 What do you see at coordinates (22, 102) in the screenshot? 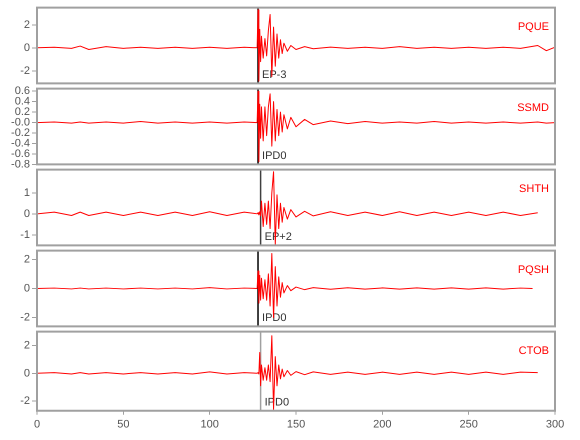
I see `y-tick-label: 0.4` at bounding box center [22, 102].